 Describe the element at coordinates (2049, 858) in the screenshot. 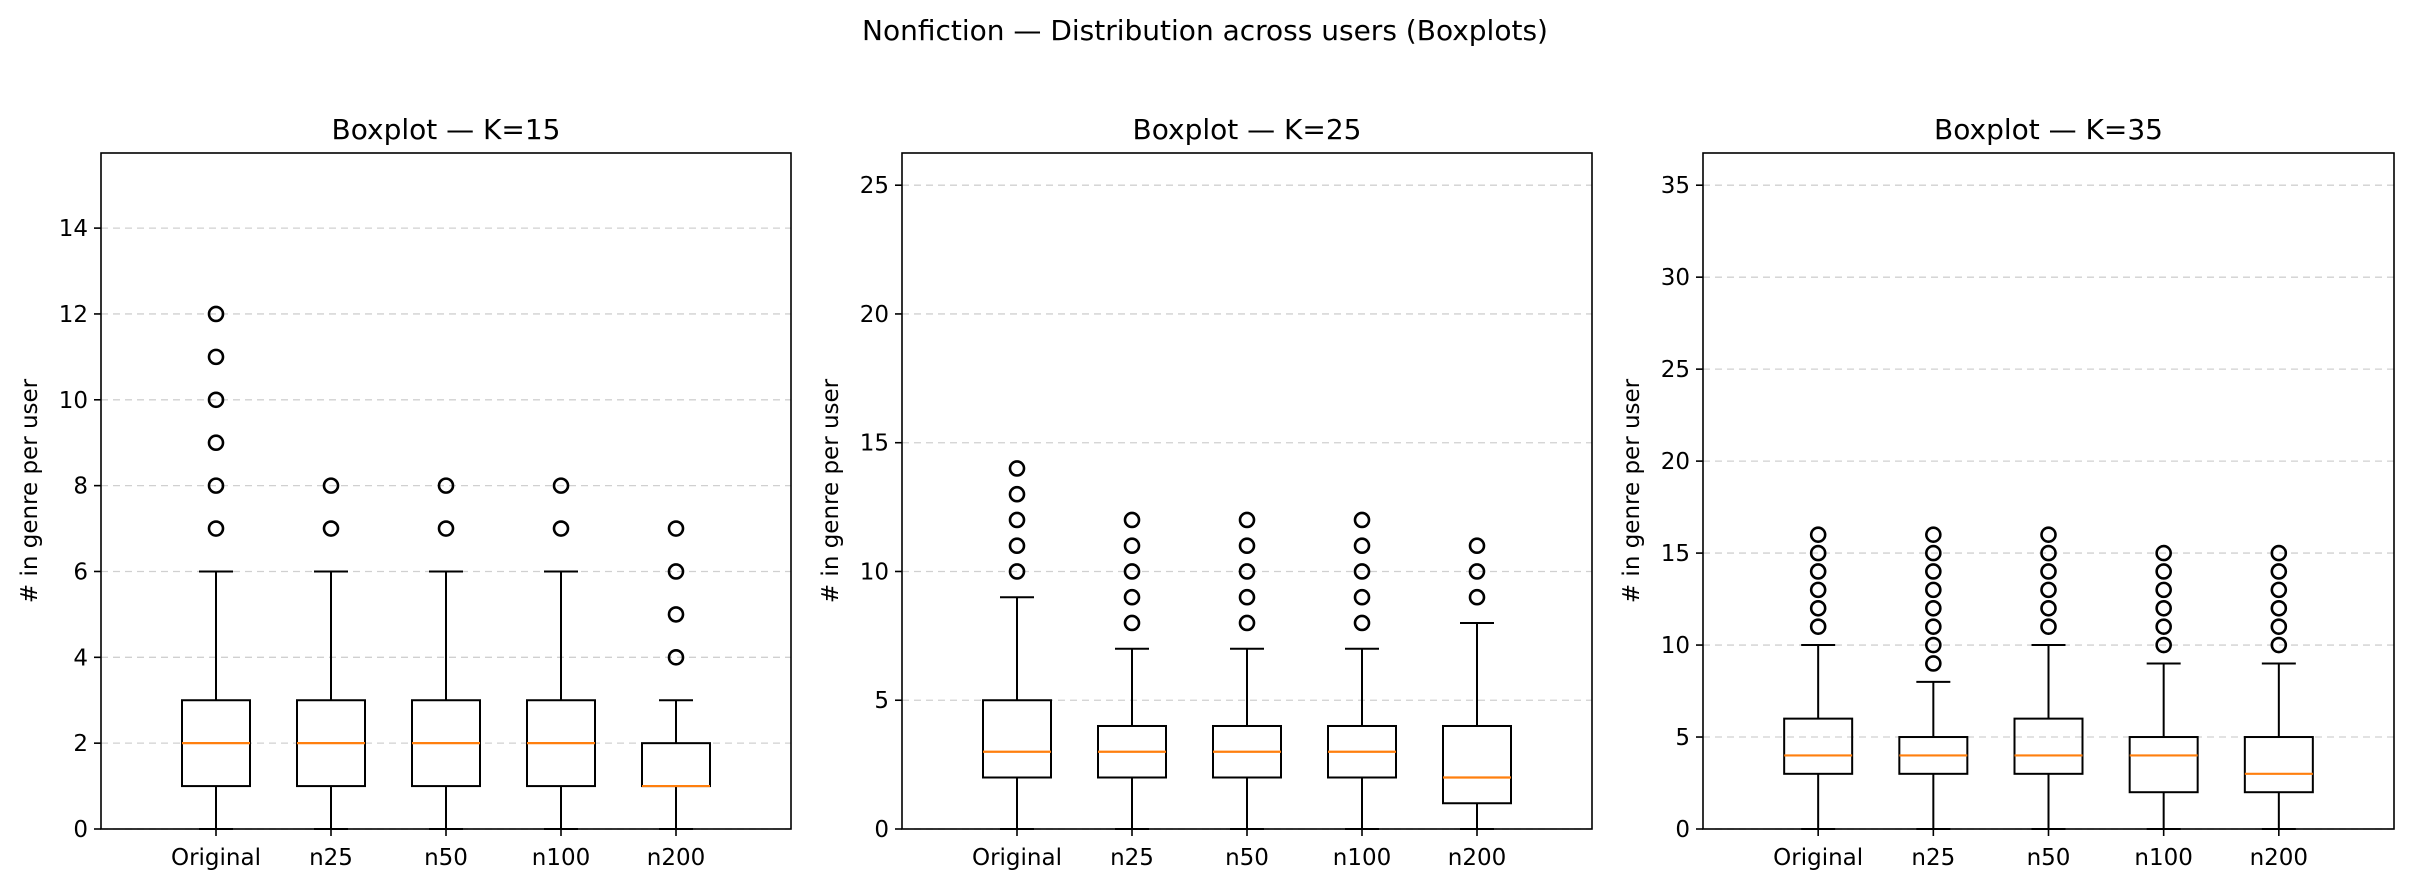

I see `x-tick-label: n50` at that location.